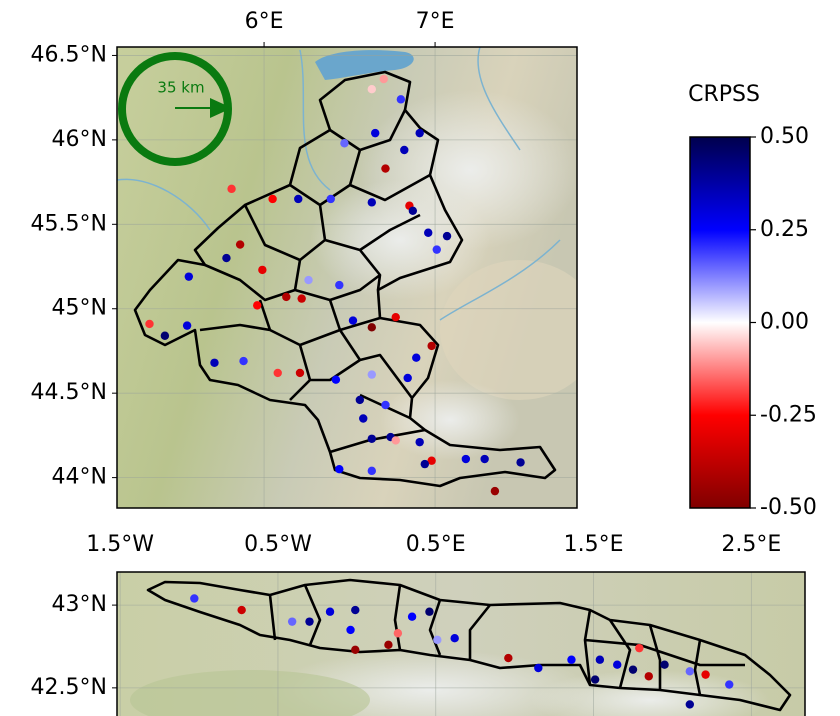 This screenshot has width=840, height=716. Describe the element at coordinates (180, 88) in the screenshot. I see `scale-label: 35 km` at that location.